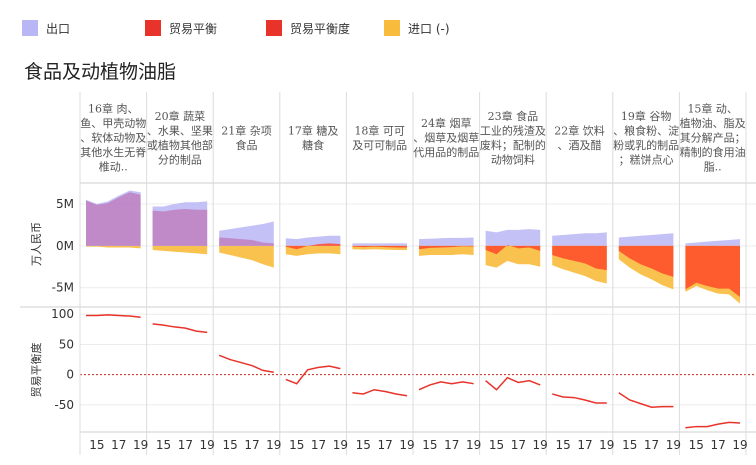  What do you see at coordinates (36, 244) in the screenshot?
I see `top-y-axis-label: 万人民币` at bounding box center [36, 244].